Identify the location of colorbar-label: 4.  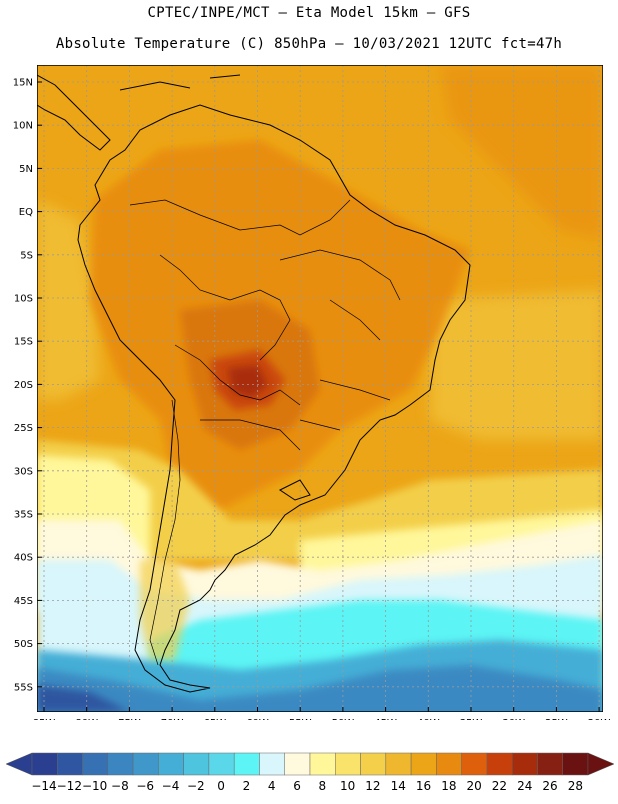
(272, 786).